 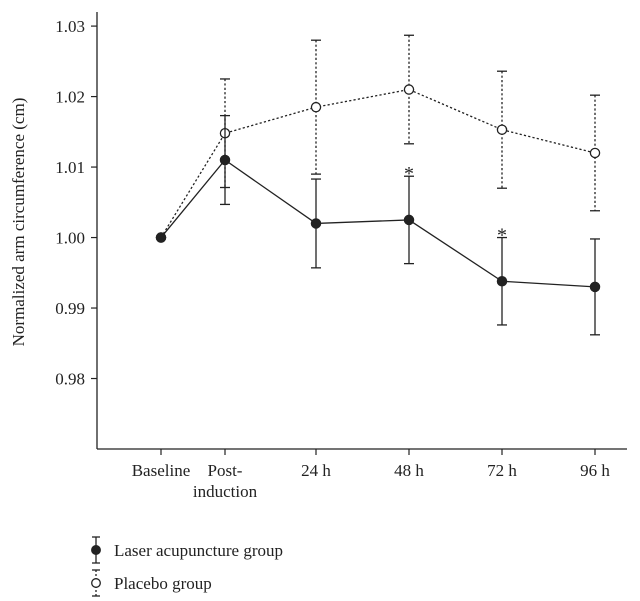 I want to click on x-tick-label: Post-, so click(x=225, y=470).